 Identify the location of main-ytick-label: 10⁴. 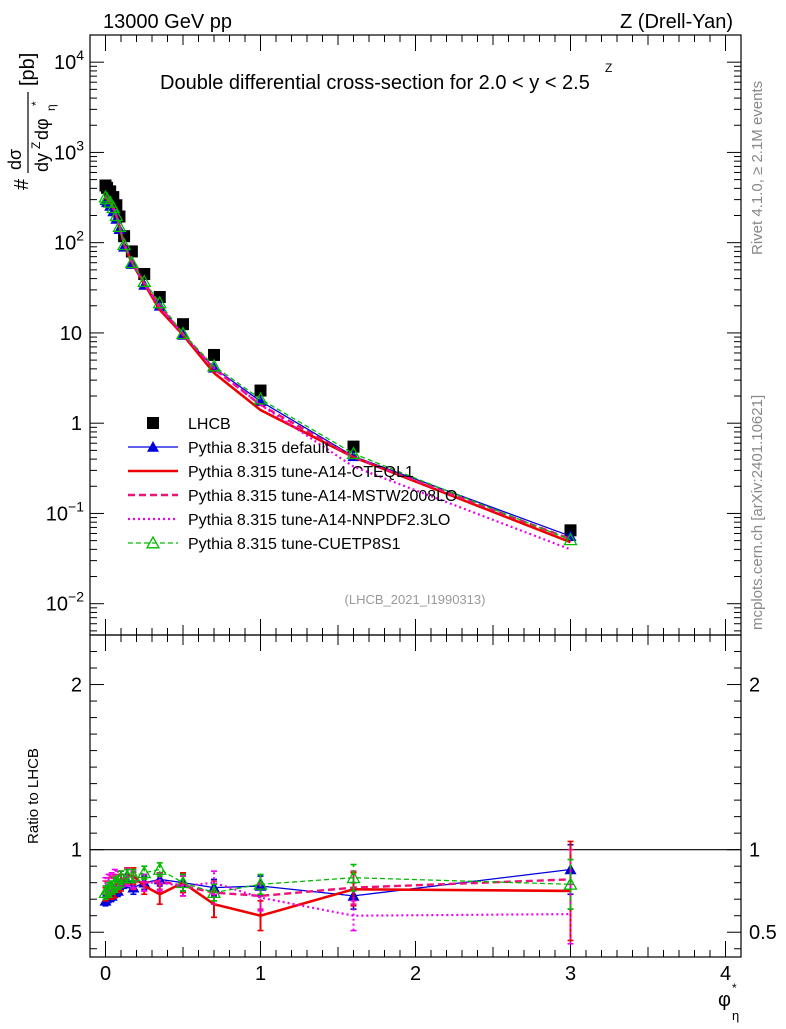
(69, 60).